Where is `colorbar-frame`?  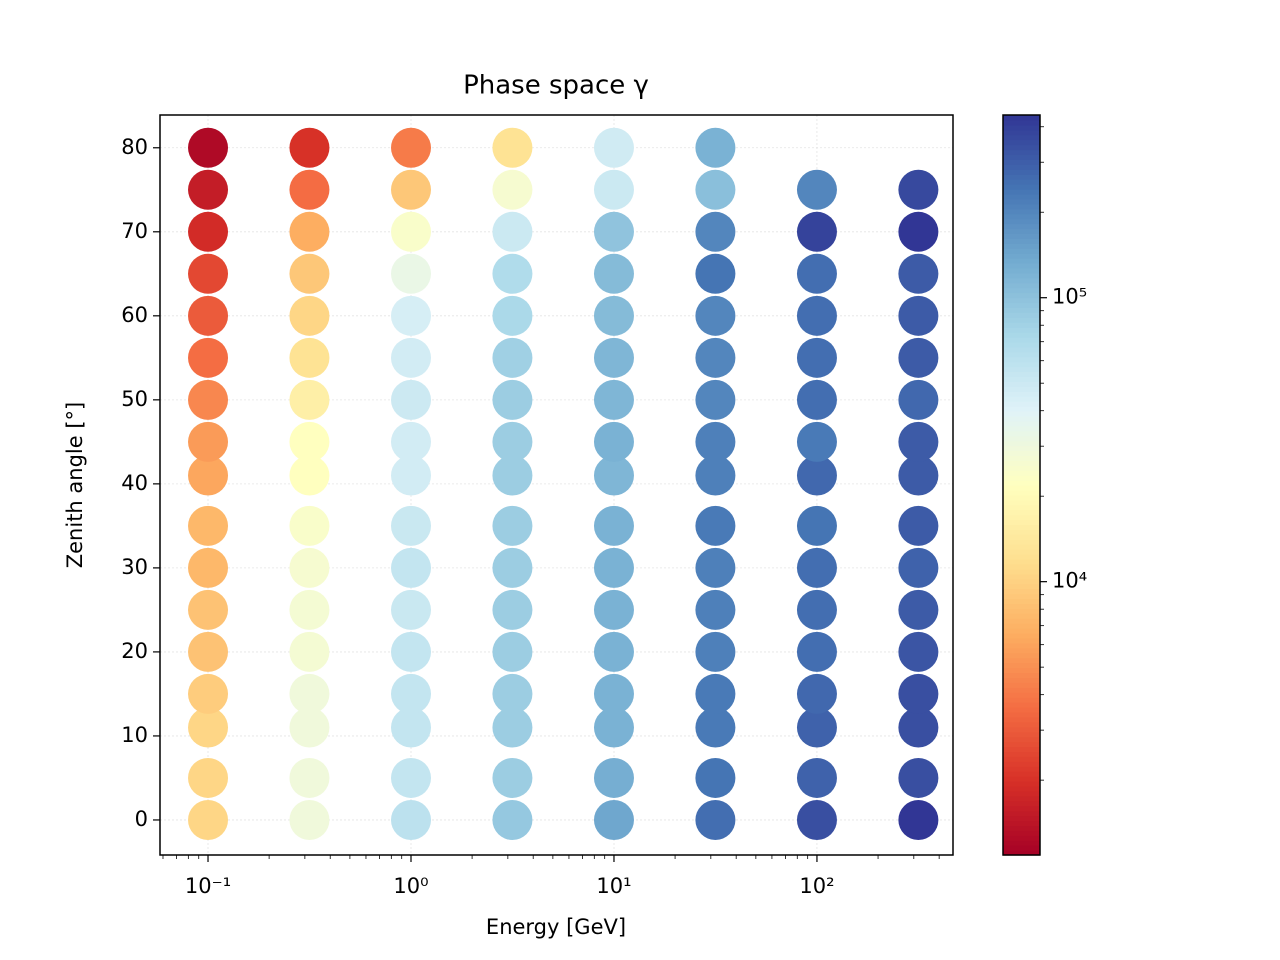 colorbar-frame is located at coordinates (1021, 485).